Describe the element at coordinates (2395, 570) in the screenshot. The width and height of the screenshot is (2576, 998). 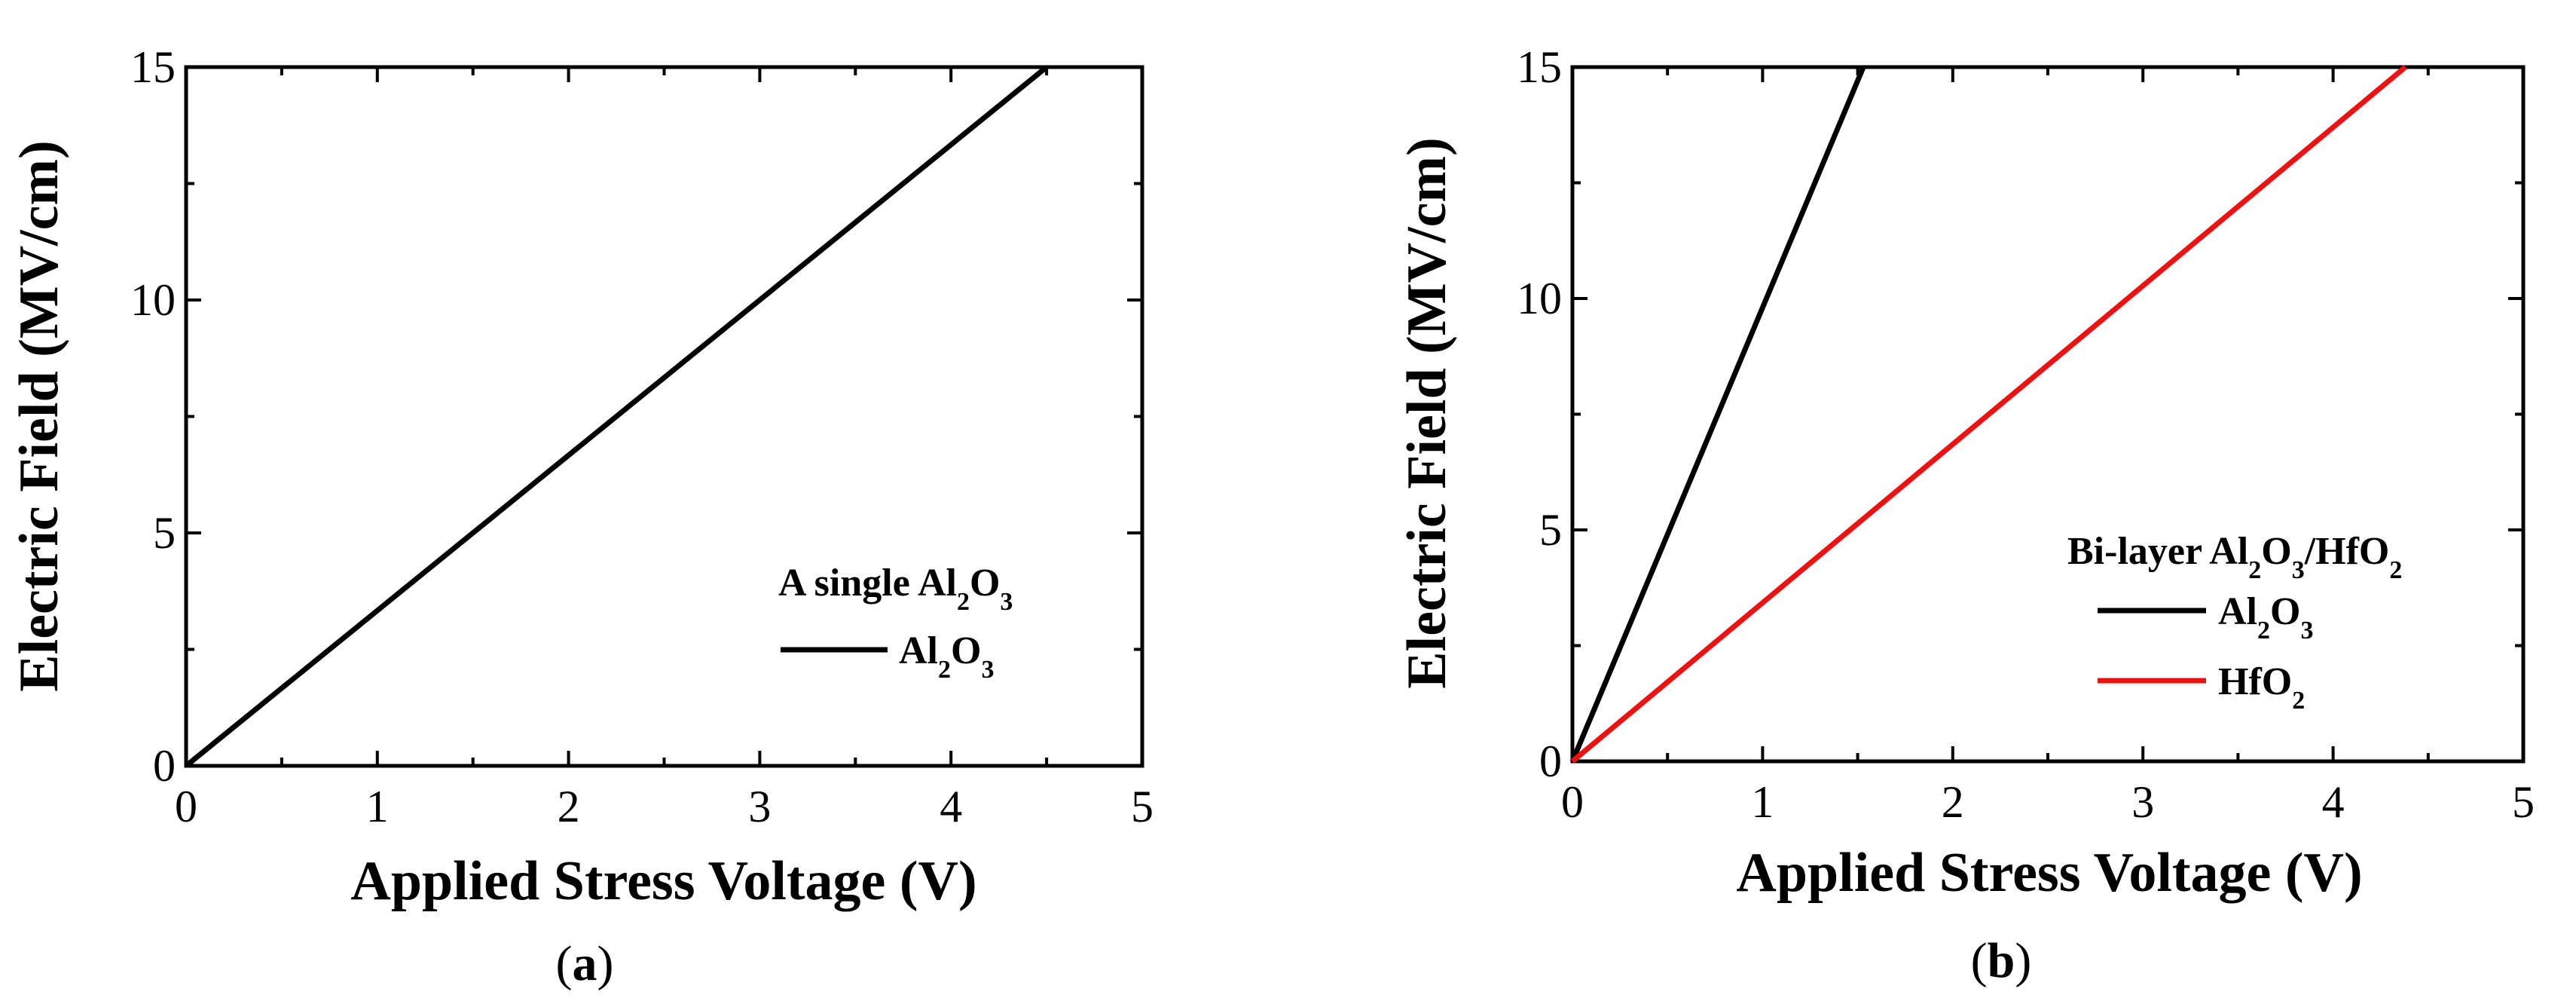
I see `legend-title-part-5: 2` at that location.